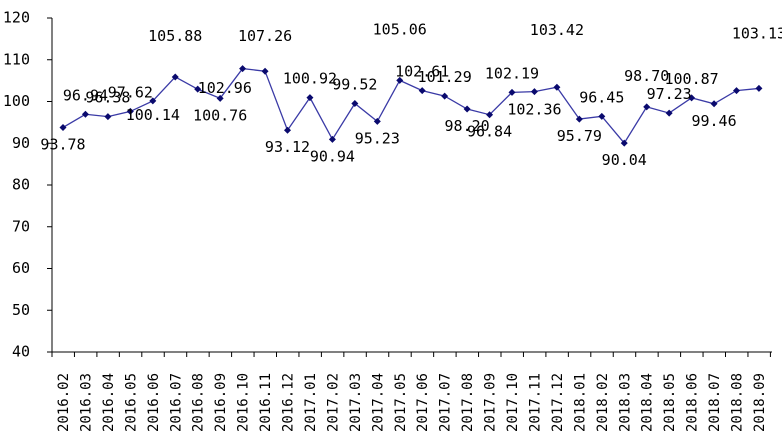 The height and width of the screenshot is (438, 782). I want to click on data-label: 103.13, so click(757, 33).